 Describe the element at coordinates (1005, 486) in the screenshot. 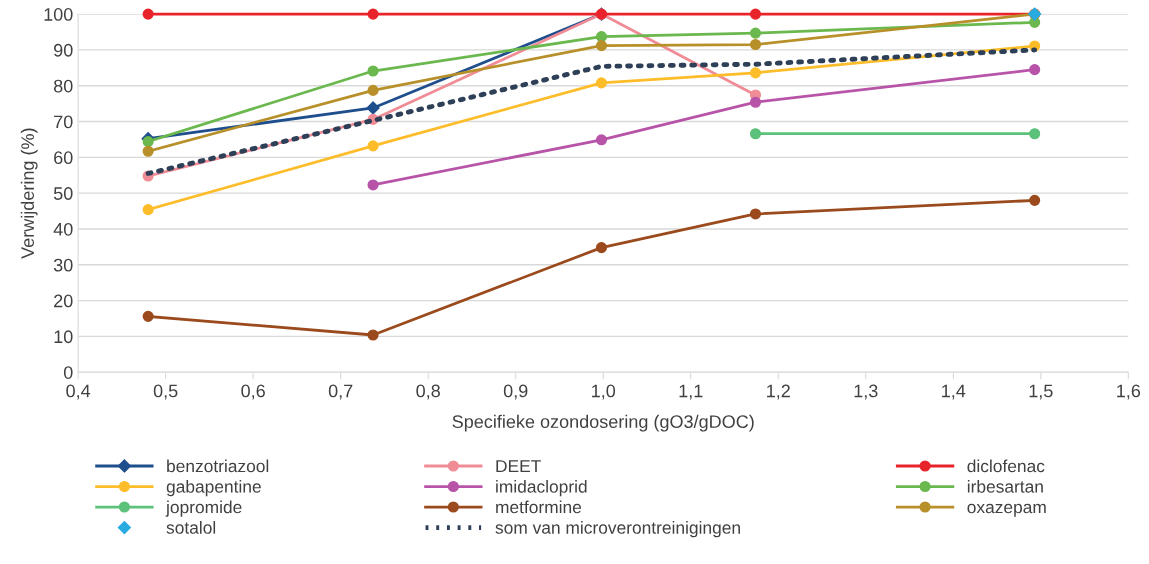

I see `legend-label: irbesartan` at that location.